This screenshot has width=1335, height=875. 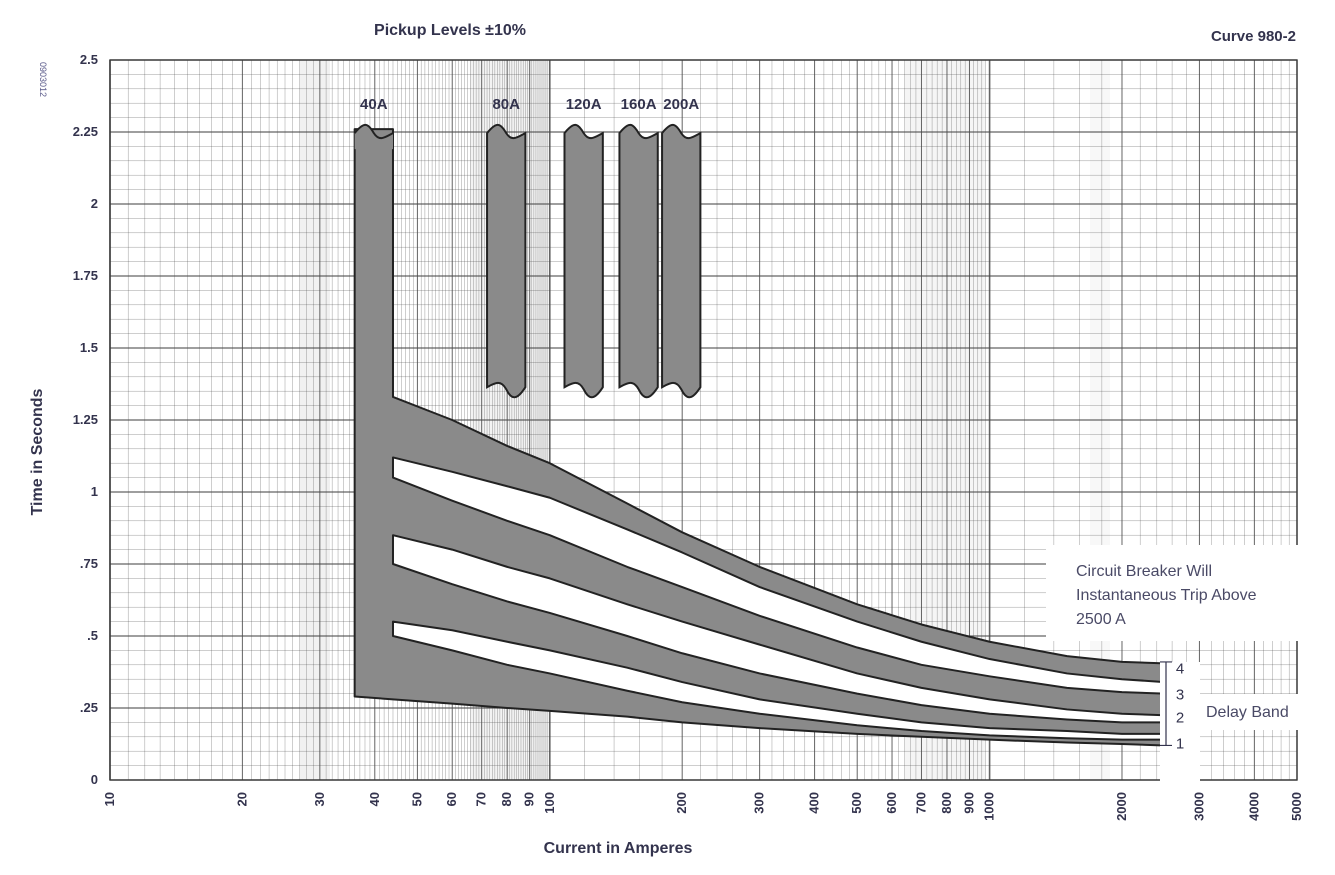 What do you see at coordinates (374, 104) in the screenshot?
I see `pickup-label: 40A` at bounding box center [374, 104].